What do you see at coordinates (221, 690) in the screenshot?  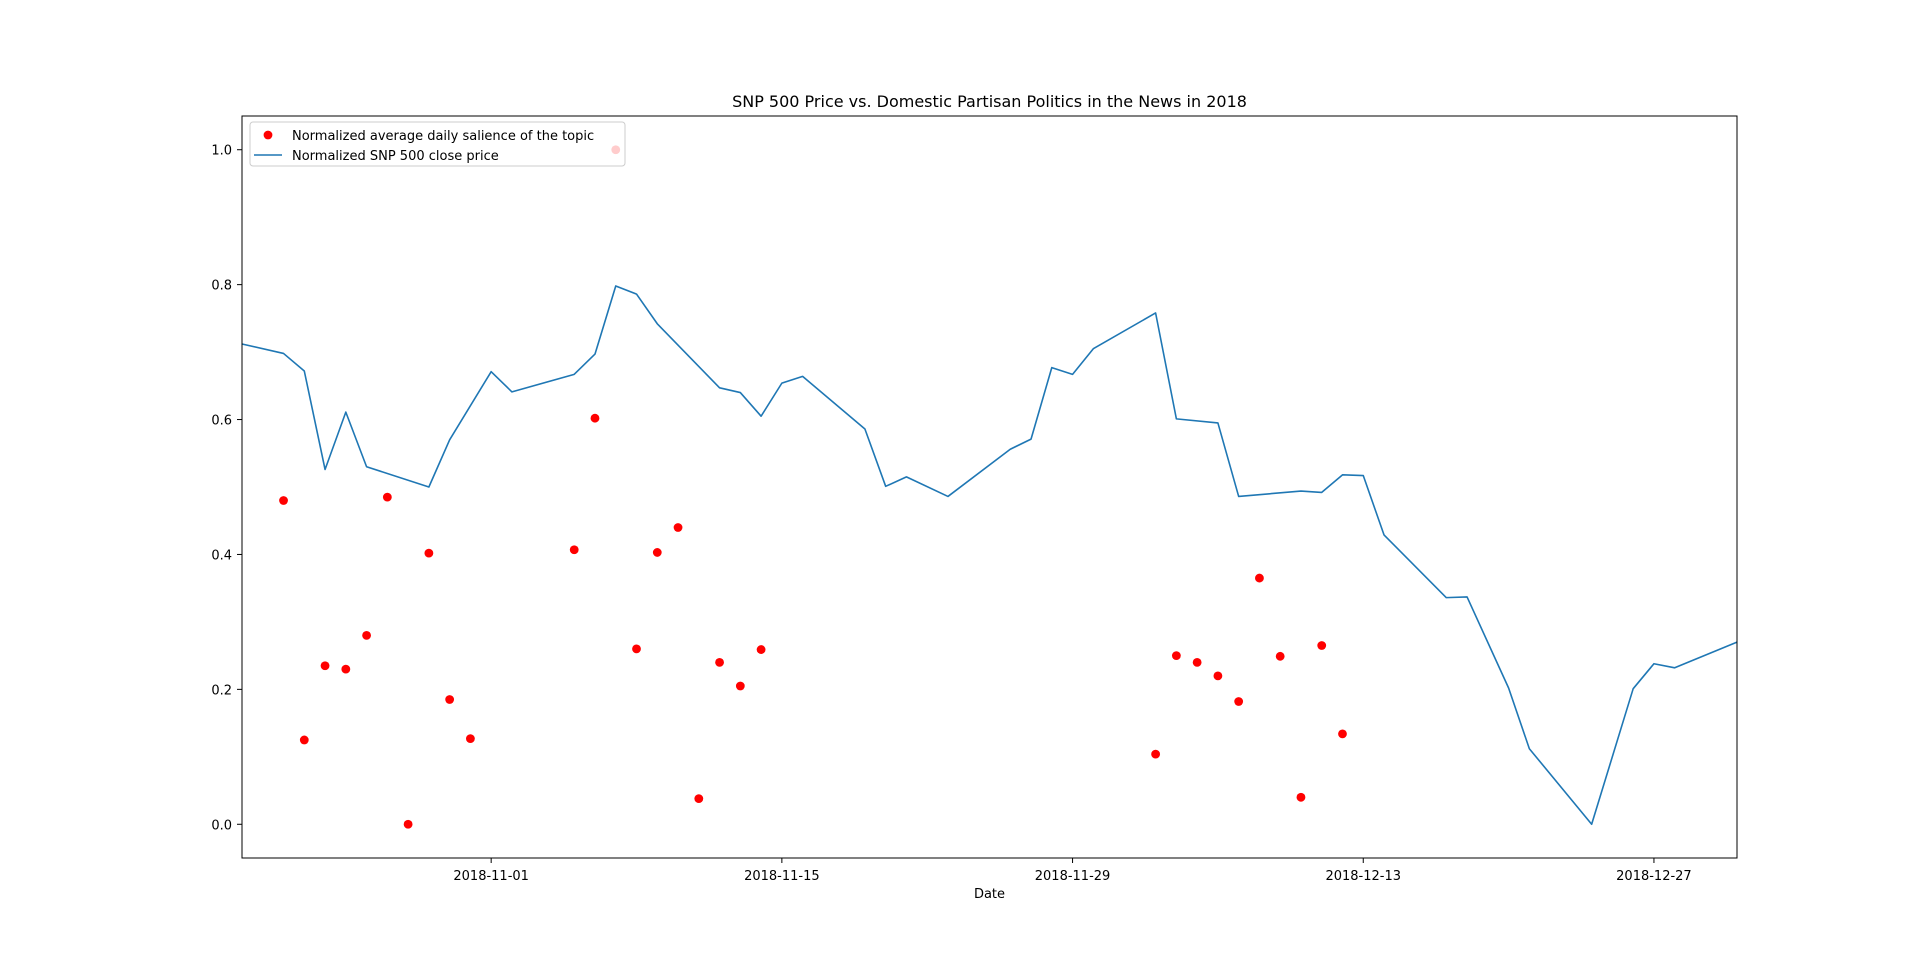 I see `y-tick-label: 0.2` at bounding box center [221, 690].